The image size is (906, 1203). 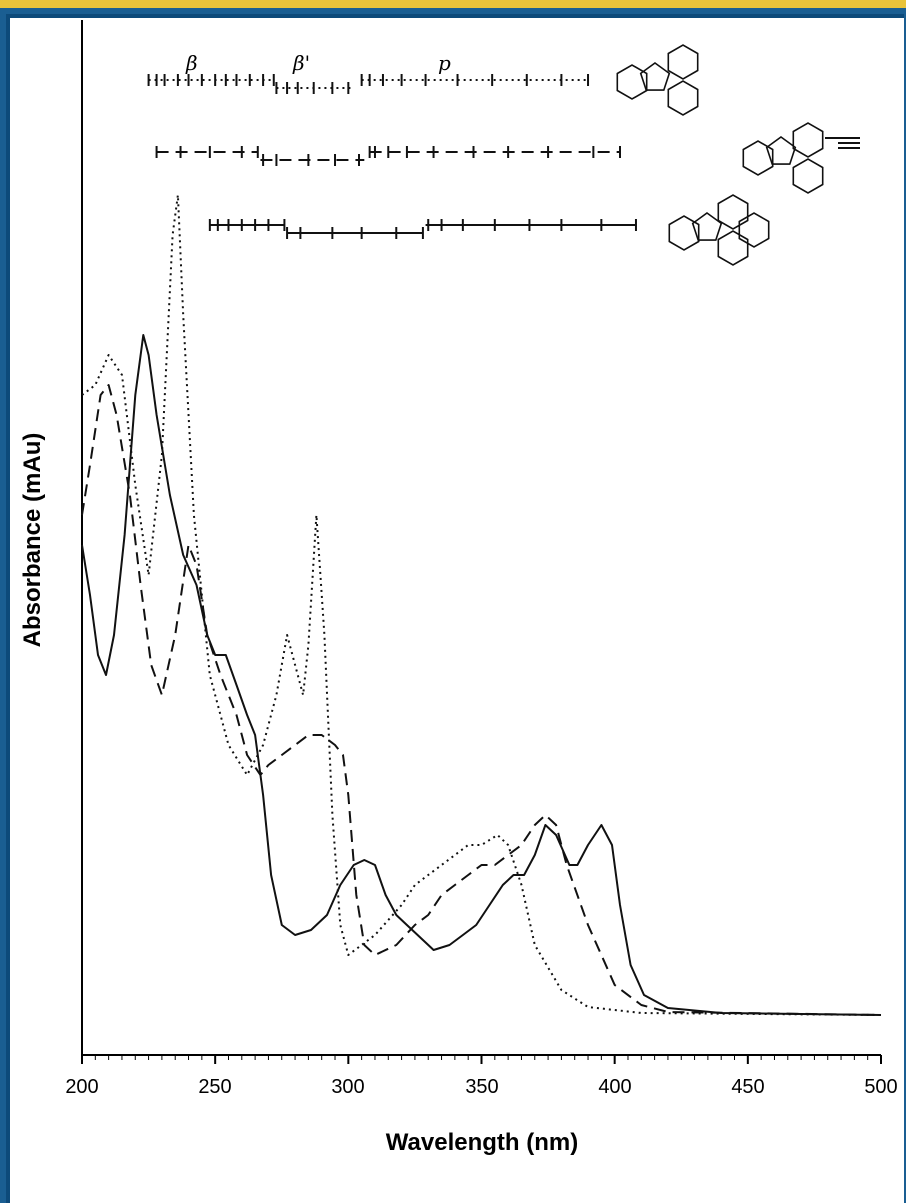 I want to click on band-label-beta: β, so click(x=191, y=63).